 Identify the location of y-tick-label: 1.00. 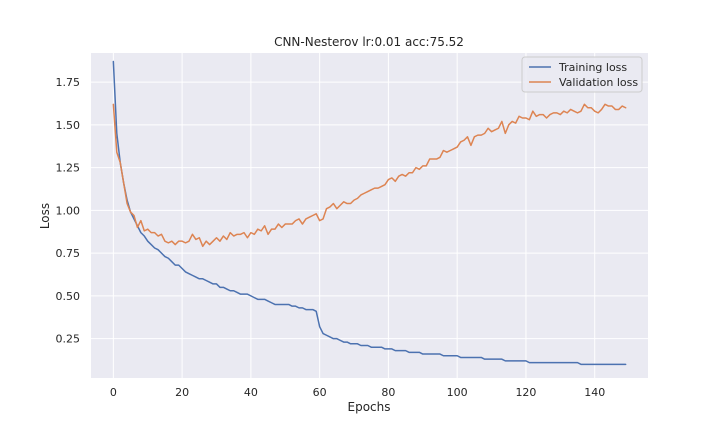
(68, 210).